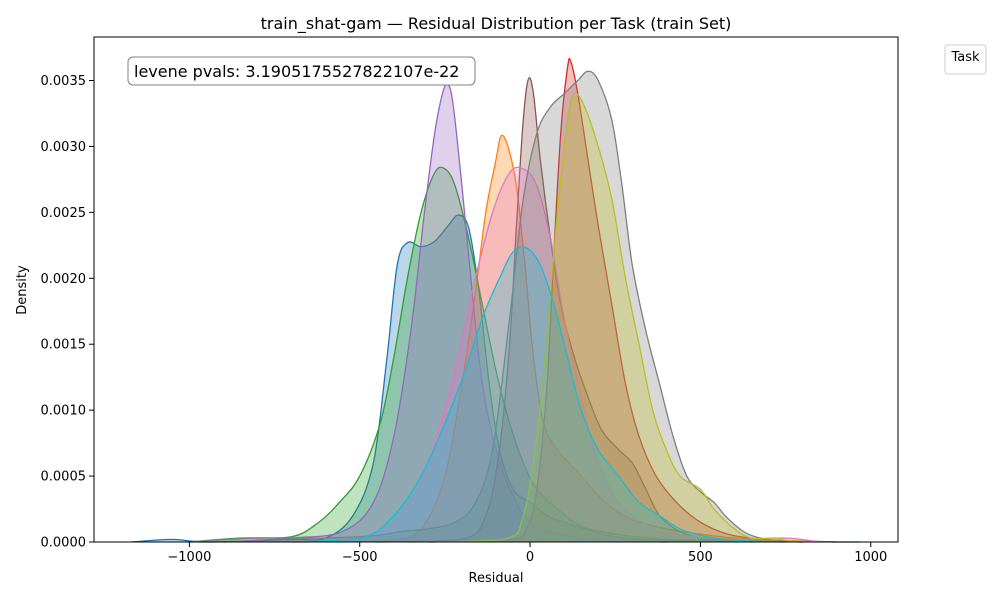 This screenshot has height=604, width=1000. I want to click on annotation-box: levene pvals: 3.1905175527822107e-22, so click(301, 71).